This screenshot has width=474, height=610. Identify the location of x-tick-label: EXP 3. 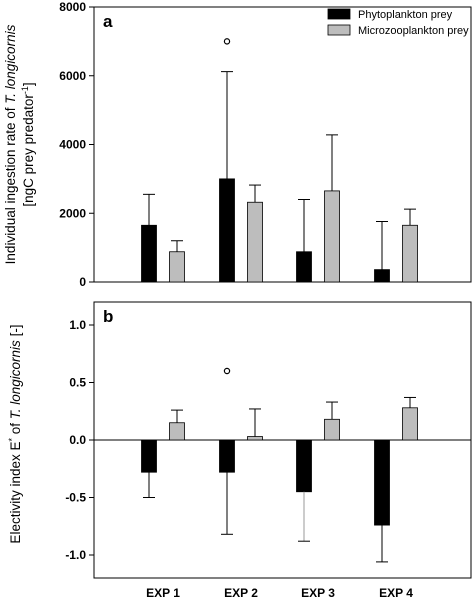
(318, 593).